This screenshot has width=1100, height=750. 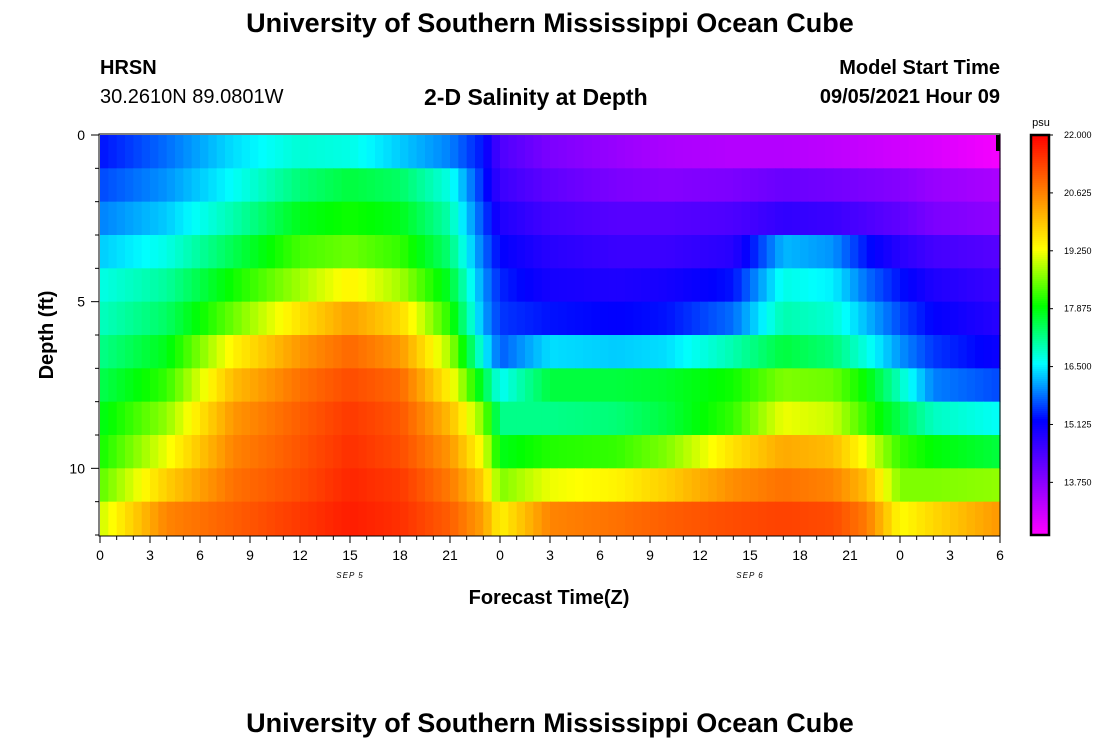 What do you see at coordinates (750, 555) in the screenshot?
I see `x-tick-label: 15` at bounding box center [750, 555].